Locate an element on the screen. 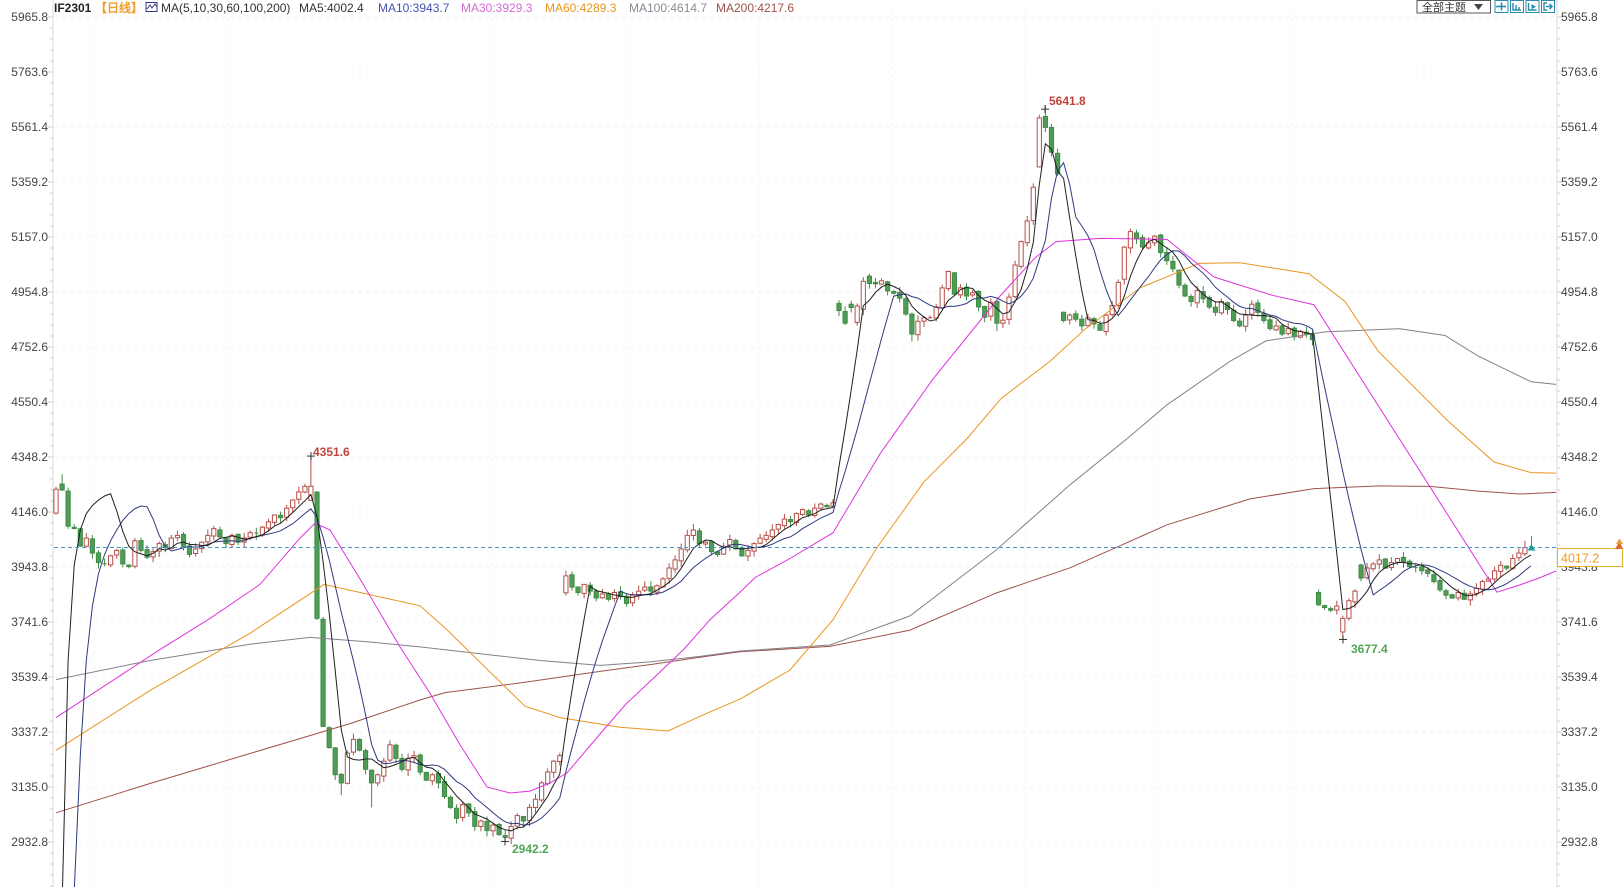 This screenshot has height=892, width=1623. svg-text: 4351.6 is located at coordinates (331, 452).